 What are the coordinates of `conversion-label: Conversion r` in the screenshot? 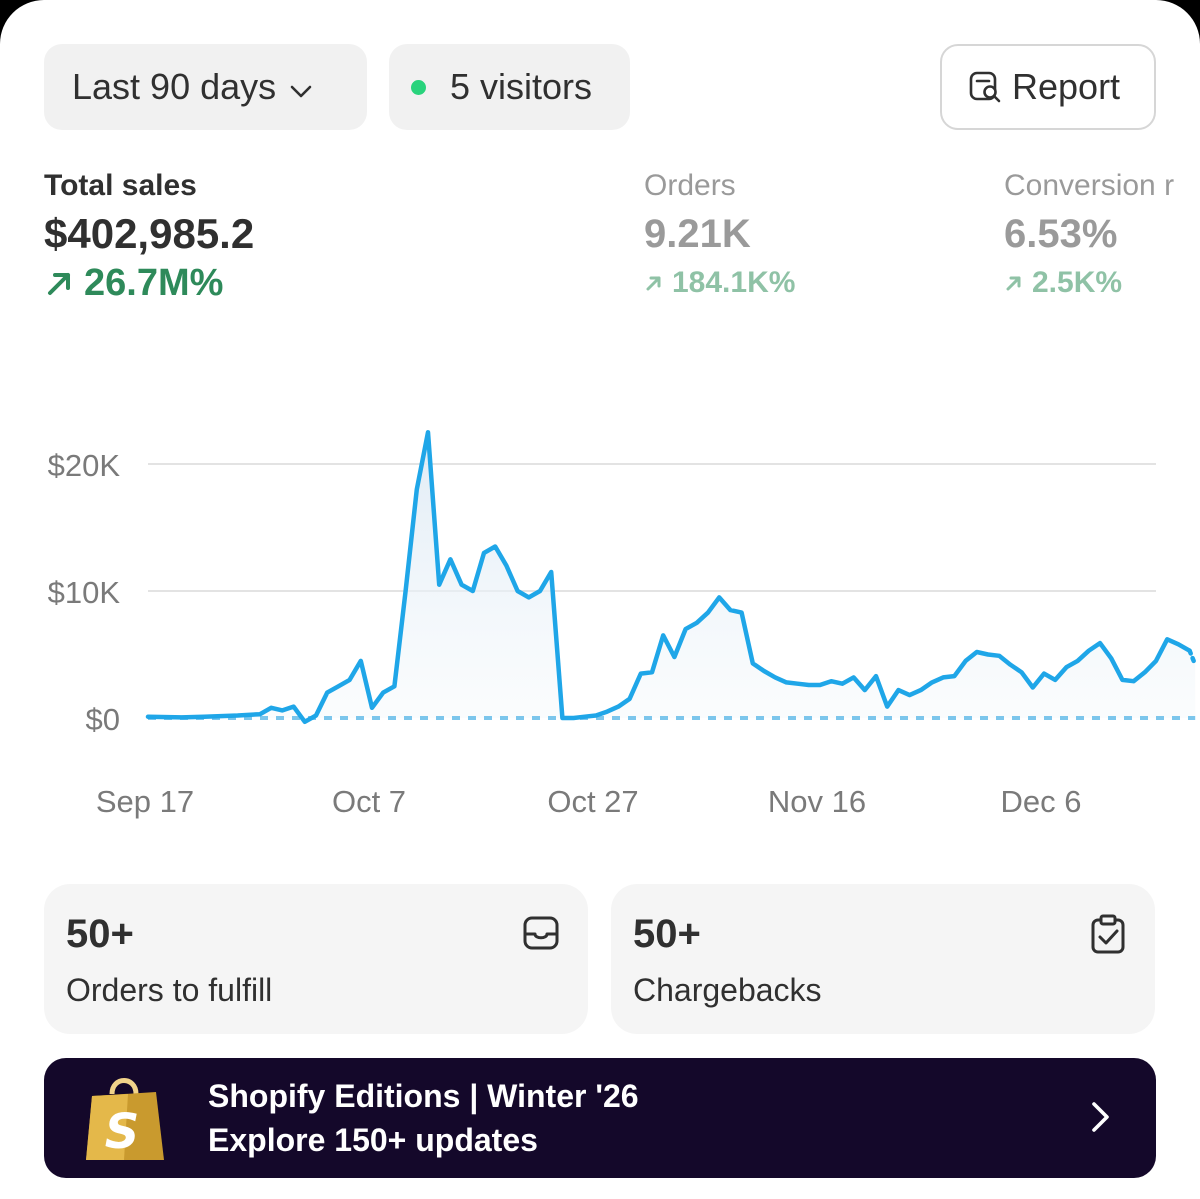 It's located at (1089, 185).